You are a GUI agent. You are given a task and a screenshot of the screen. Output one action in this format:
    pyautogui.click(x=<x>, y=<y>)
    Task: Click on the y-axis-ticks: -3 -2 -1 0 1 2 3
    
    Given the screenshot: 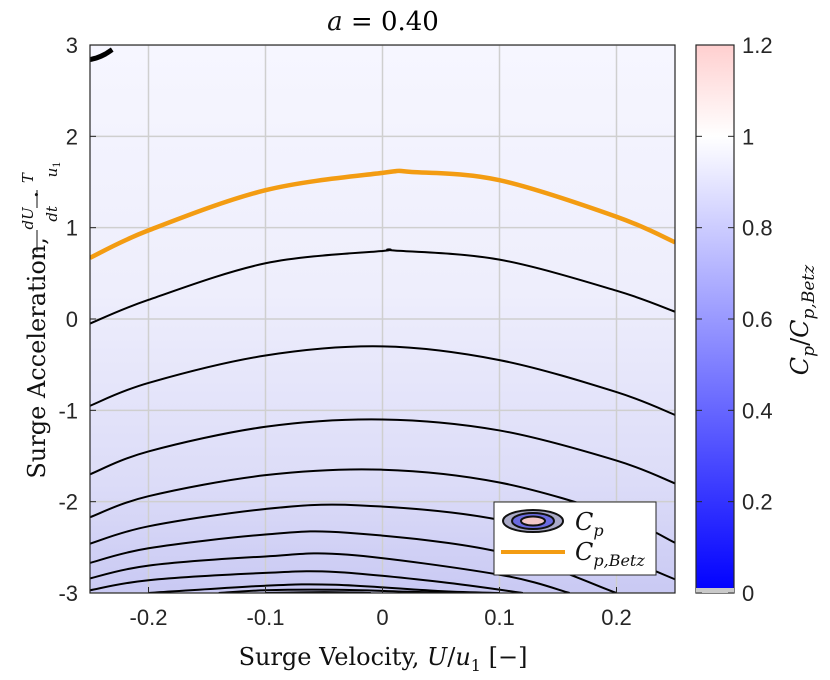 What is the action you would take?
    pyautogui.click(x=77, y=319)
    